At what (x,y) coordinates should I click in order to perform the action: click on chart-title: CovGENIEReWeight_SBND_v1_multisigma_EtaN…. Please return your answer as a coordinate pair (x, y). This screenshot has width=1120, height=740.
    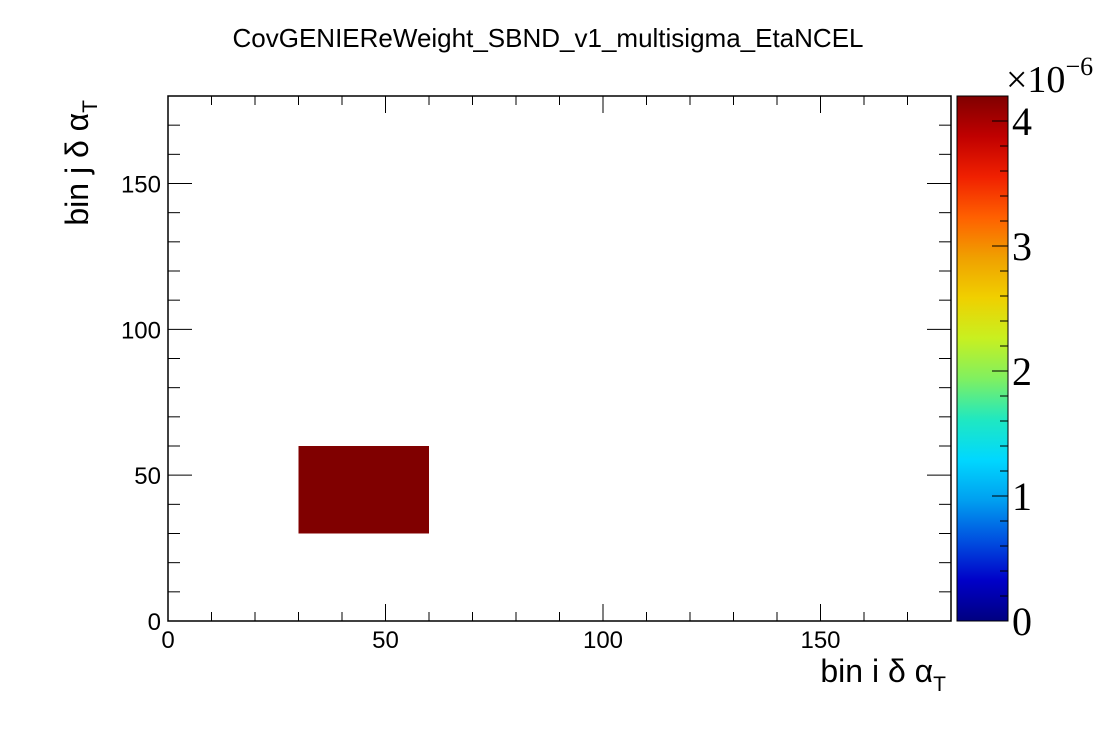
    Looking at the image, I should click on (548, 38).